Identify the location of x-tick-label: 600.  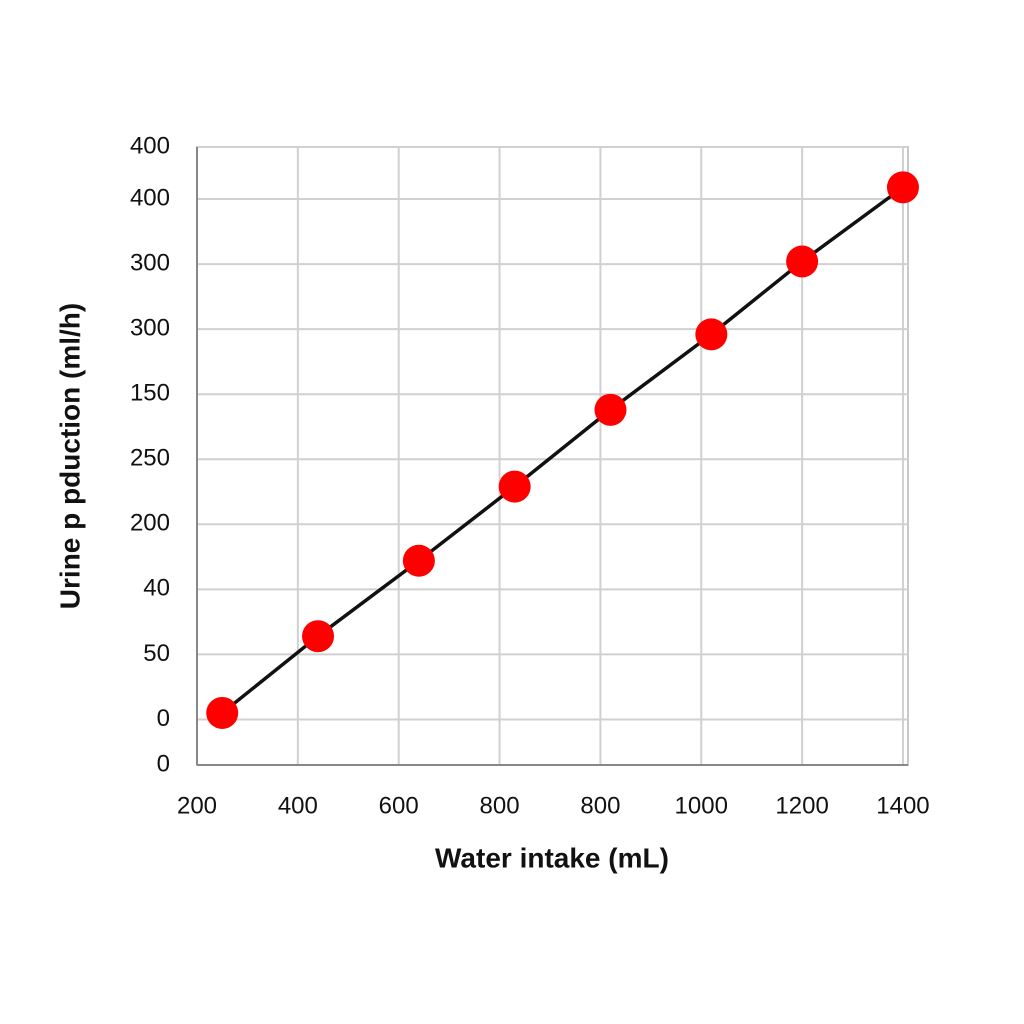
(399, 805).